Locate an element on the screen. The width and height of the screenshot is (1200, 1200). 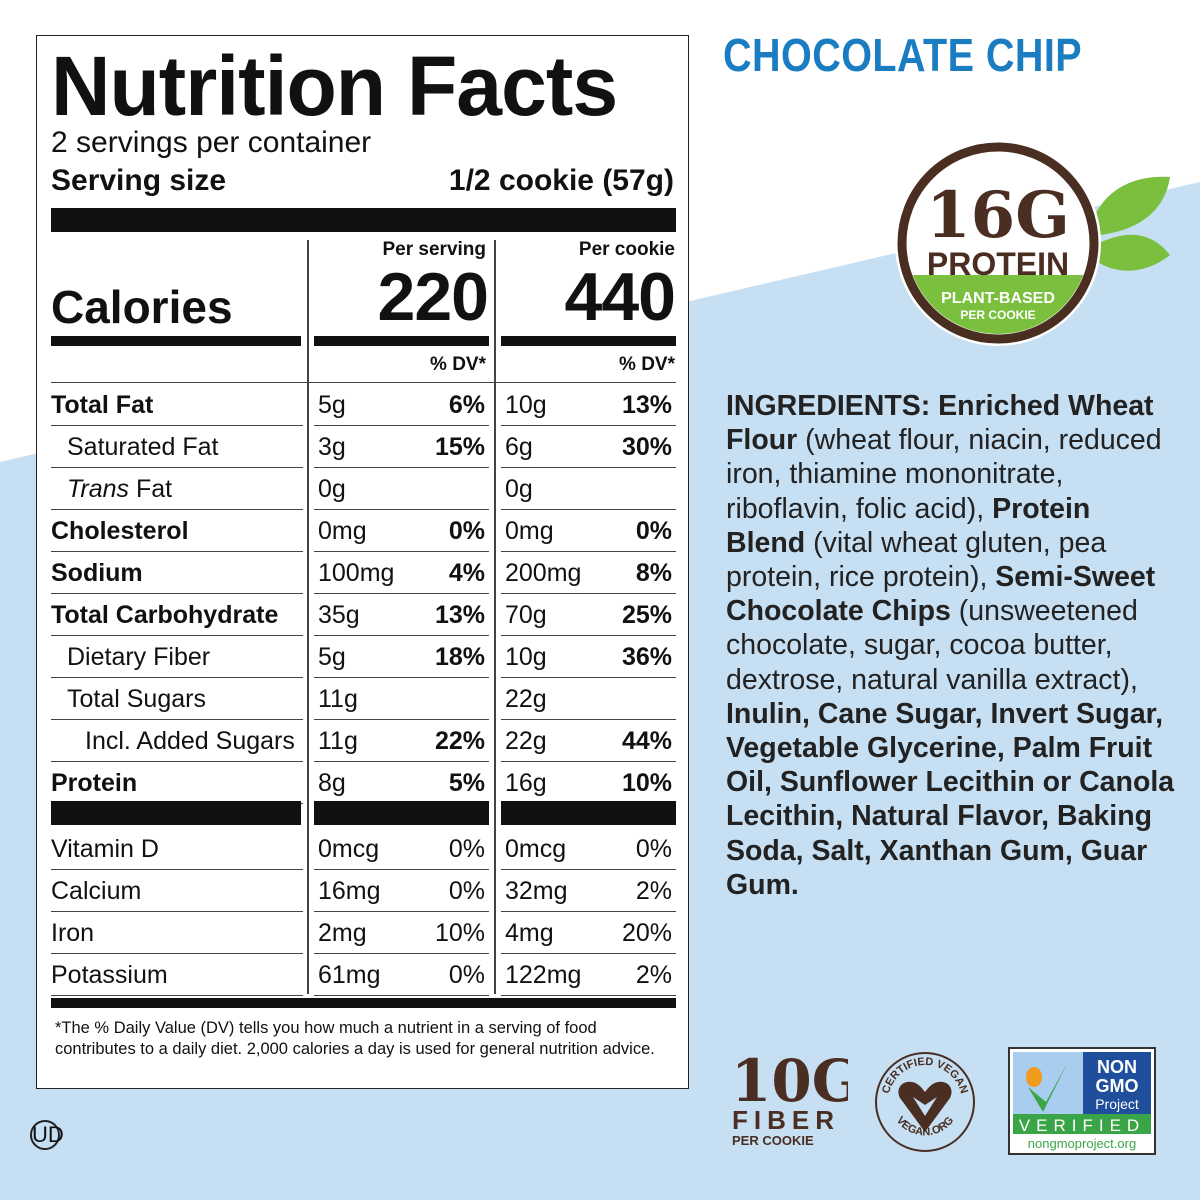
per-serving-header: Per serving is located at coordinates (434, 249).